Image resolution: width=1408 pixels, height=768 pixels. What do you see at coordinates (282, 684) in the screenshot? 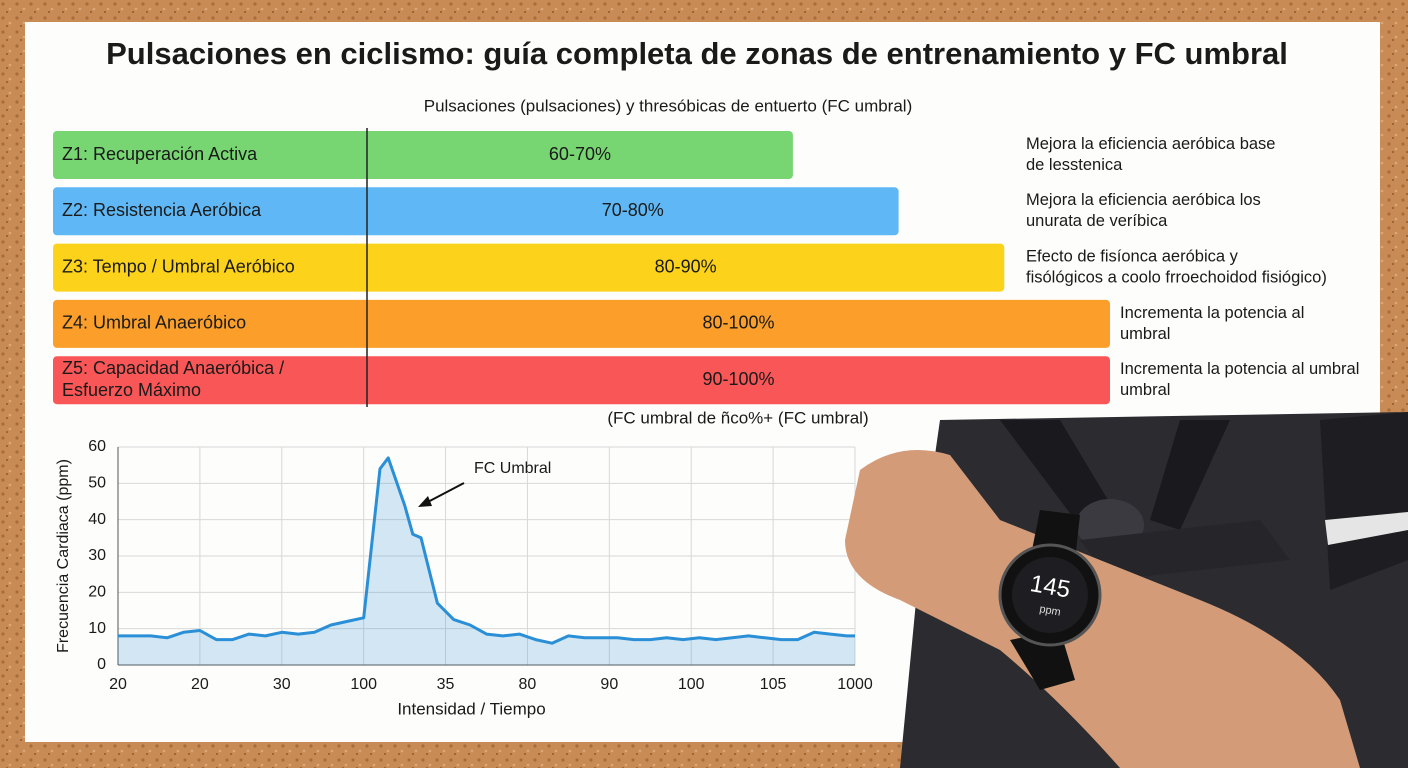
I see `x-tick-label: 30` at bounding box center [282, 684].